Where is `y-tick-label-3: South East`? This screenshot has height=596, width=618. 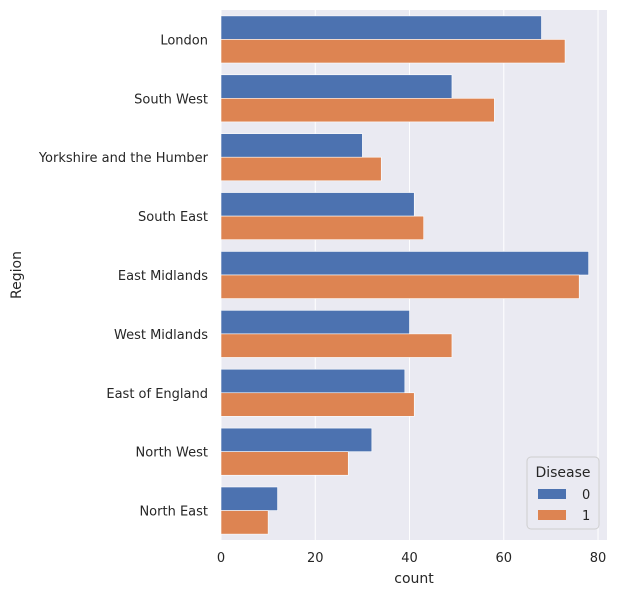
y-tick-label-3: South East is located at coordinates (173, 217).